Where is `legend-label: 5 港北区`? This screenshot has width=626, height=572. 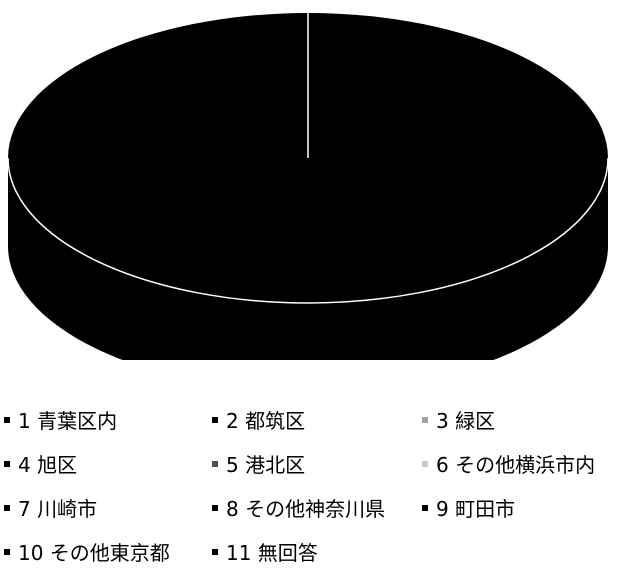
legend-label: 5 港北区 is located at coordinates (266, 465).